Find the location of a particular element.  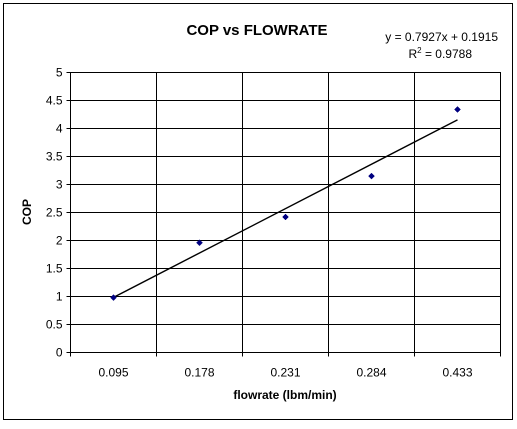

y-tick-label: 3.5 is located at coordinates (54, 157).